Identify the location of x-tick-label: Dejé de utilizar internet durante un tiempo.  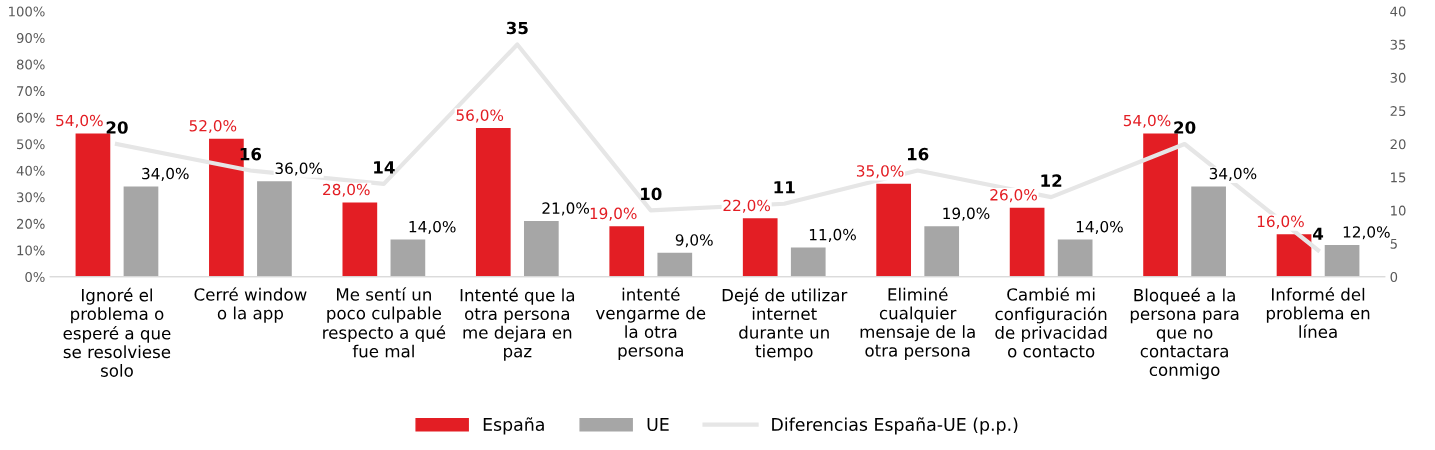
(785, 324).